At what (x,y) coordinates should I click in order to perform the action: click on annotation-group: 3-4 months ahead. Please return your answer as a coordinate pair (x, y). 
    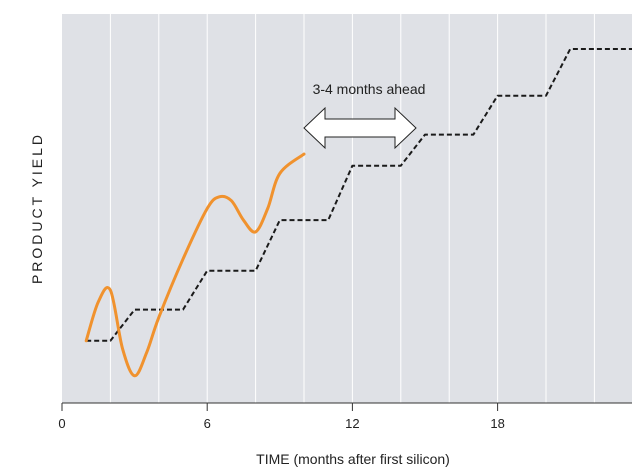
    Looking at the image, I should click on (364, 115).